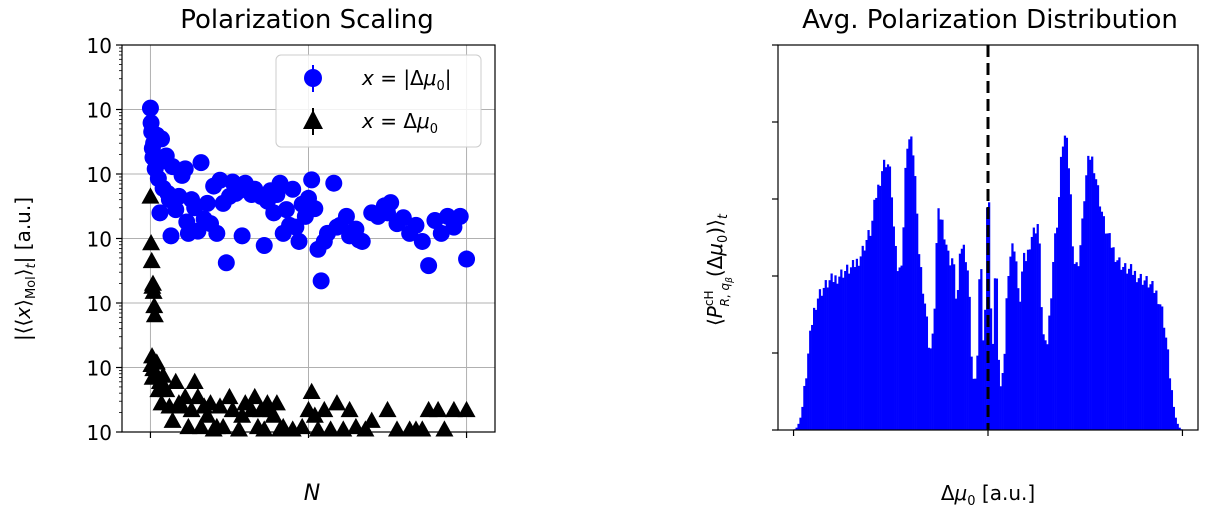 The width and height of the screenshot is (1228, 512). I want to click on legend-item-delta-mu: x = Δμ0, so click(370, 122).